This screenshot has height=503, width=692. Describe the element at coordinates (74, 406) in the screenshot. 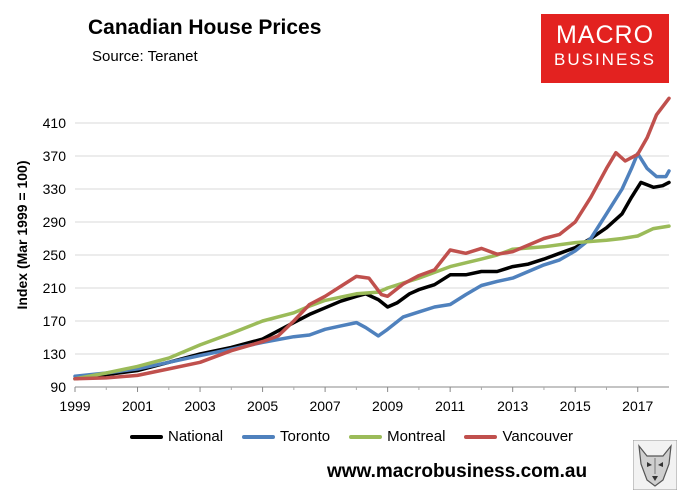

I see `x-tick-label-1999: 1999` at that location.